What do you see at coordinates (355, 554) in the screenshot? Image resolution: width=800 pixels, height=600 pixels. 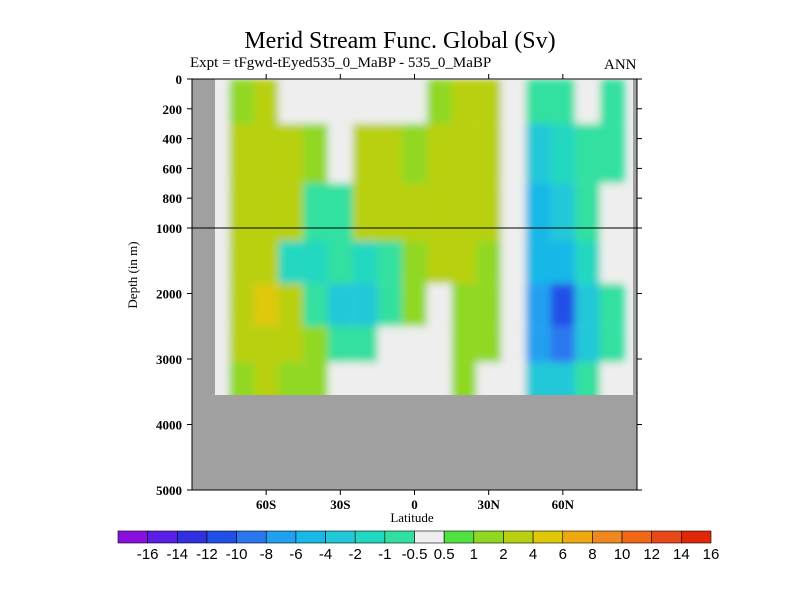 I see `colorbar-label: -2` at bounding box center [355, 554].